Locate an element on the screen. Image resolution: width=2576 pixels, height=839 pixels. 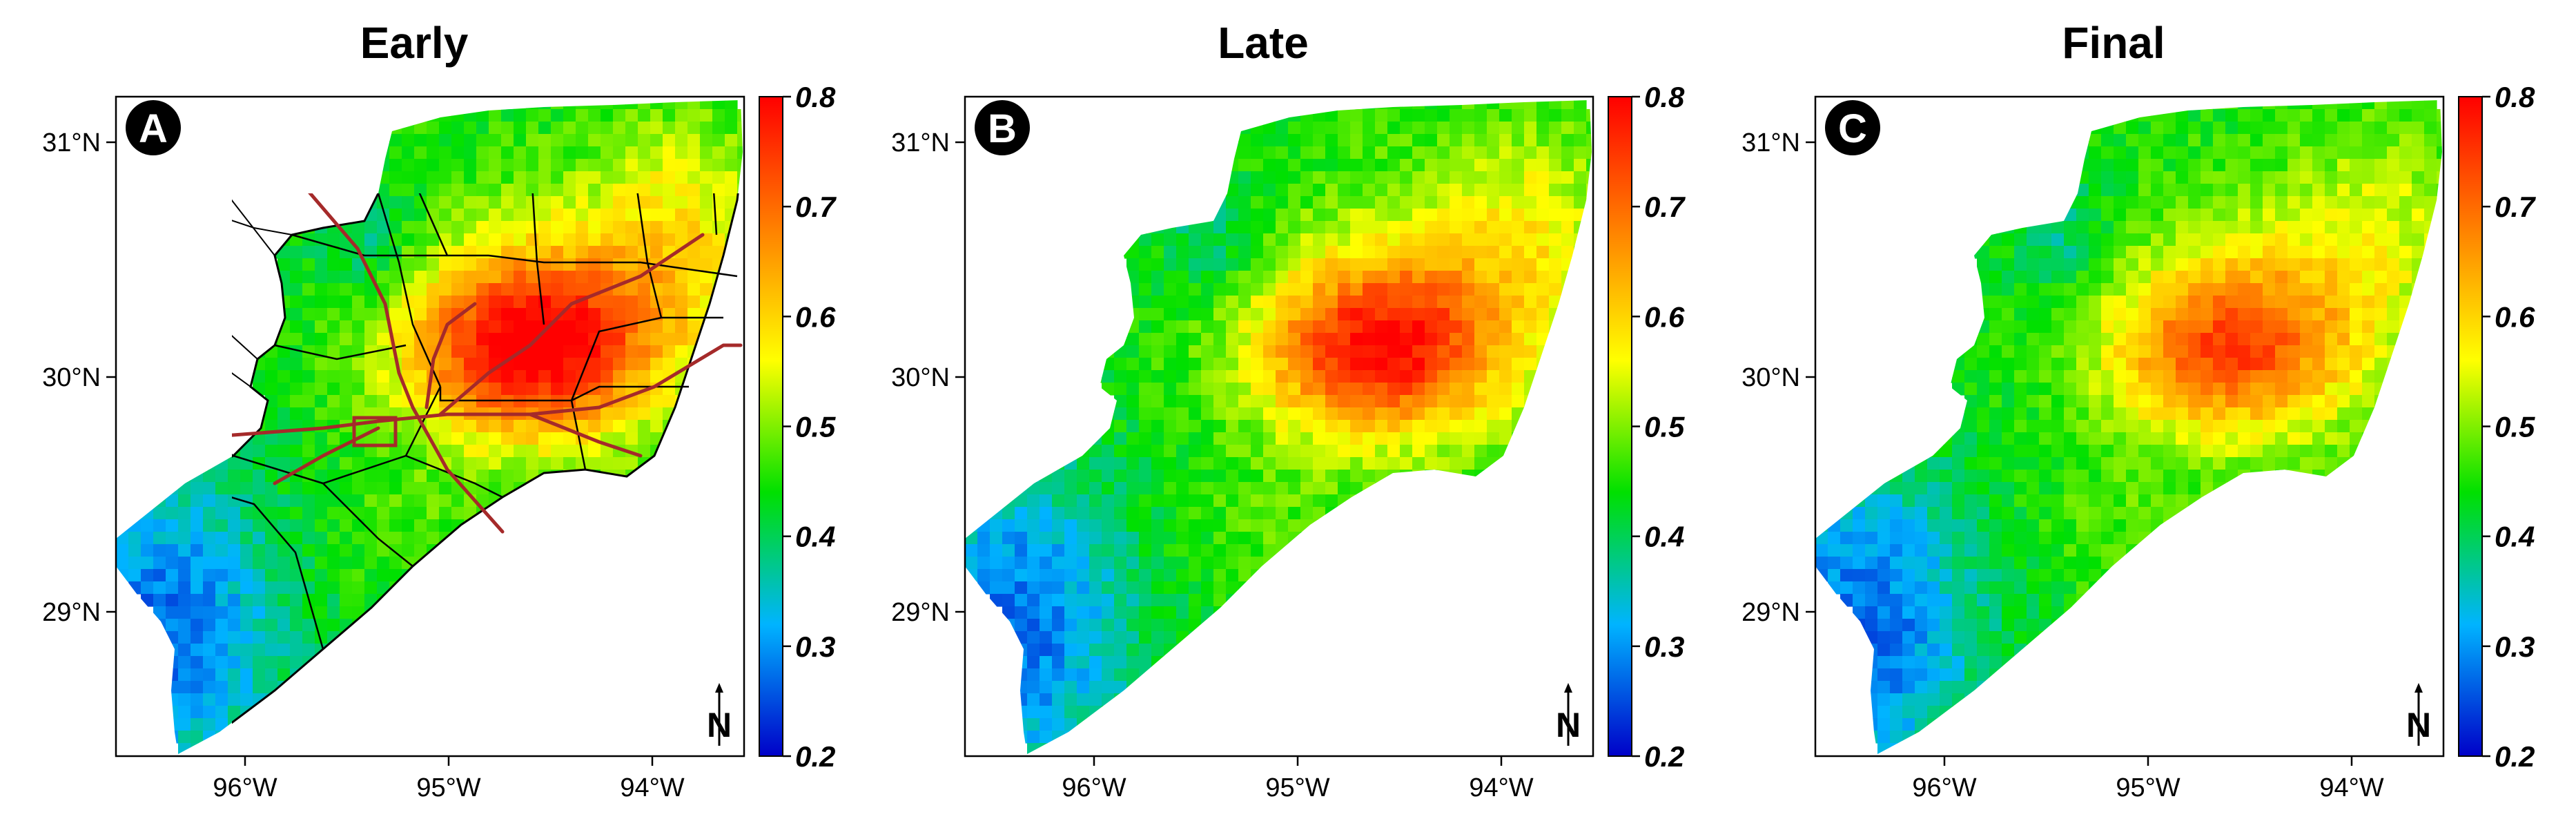
colorbar-tick-label: 0.4 is located at coordinates (815, 537).